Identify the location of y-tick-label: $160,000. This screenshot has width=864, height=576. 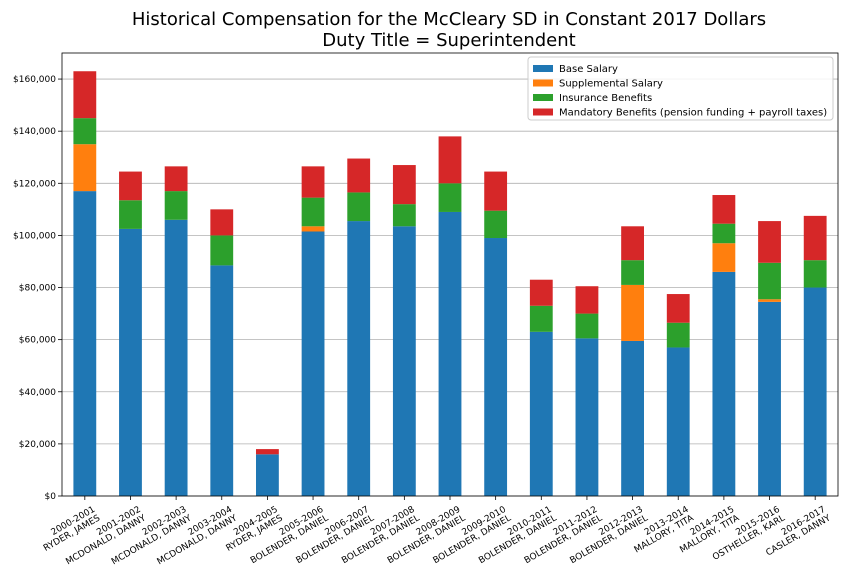
(34, 80).